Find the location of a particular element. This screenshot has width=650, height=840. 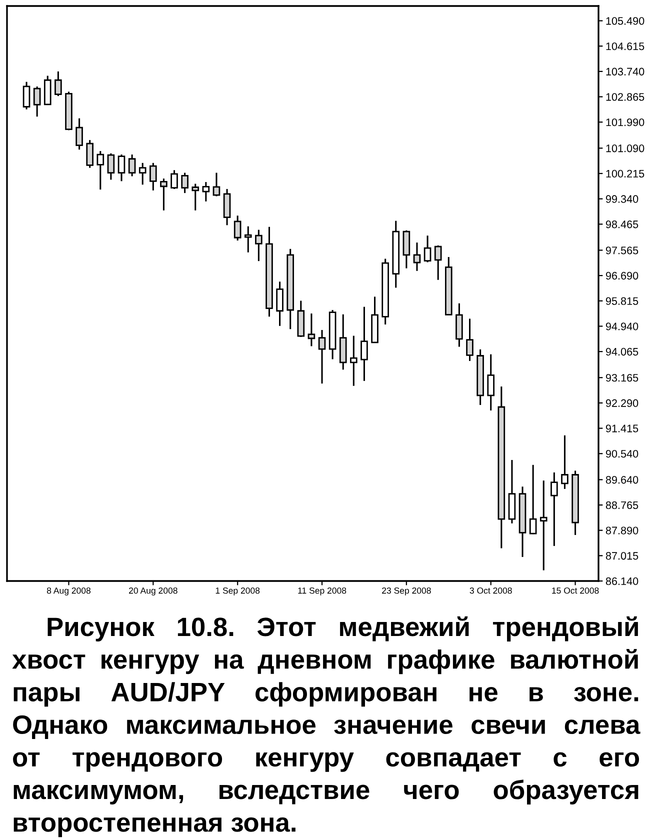

x-tick-label: 15 Oct 2008 is located at coordinates (575, 590).